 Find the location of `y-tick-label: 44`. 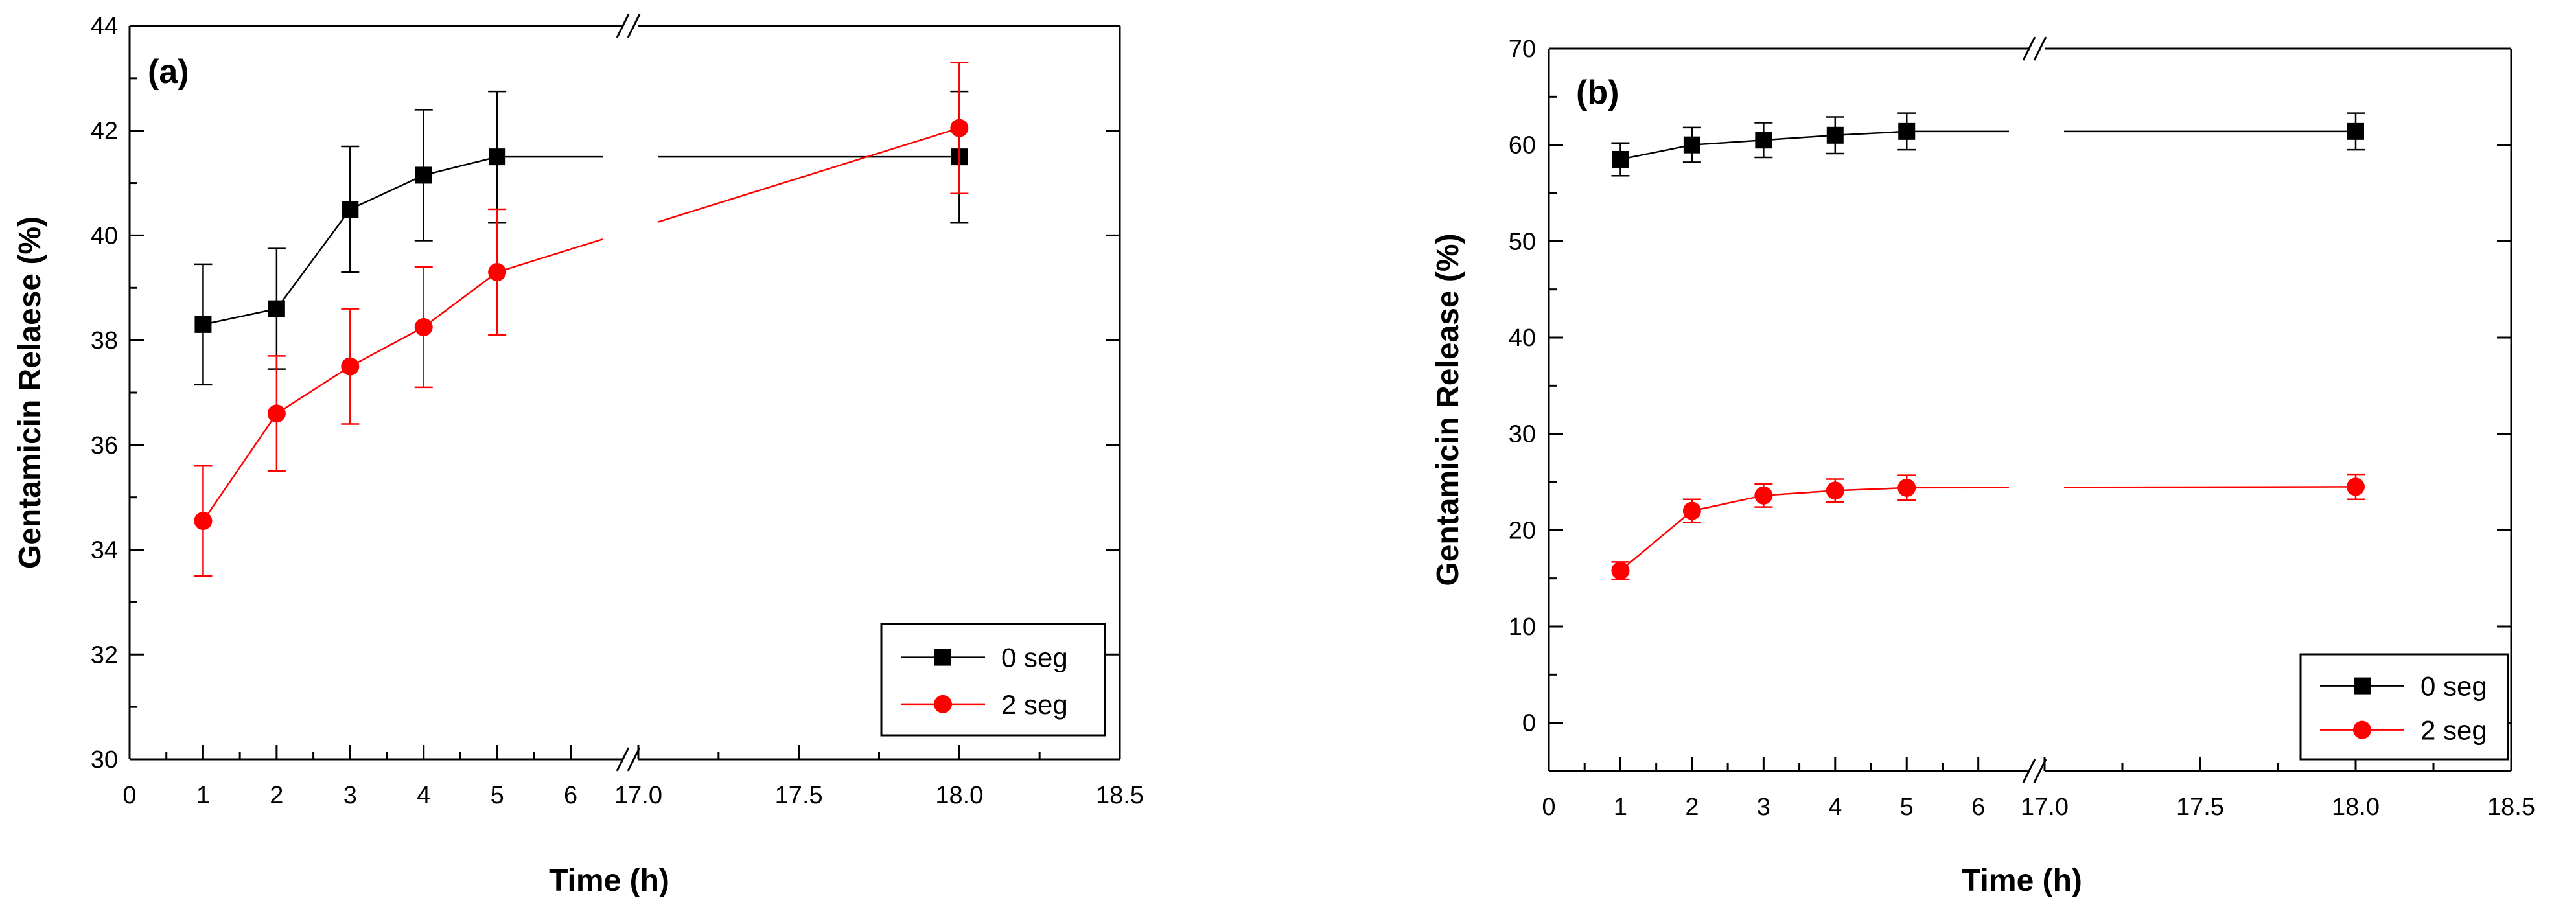

y-tick-label: 44 is located at coordinates (104, 27).